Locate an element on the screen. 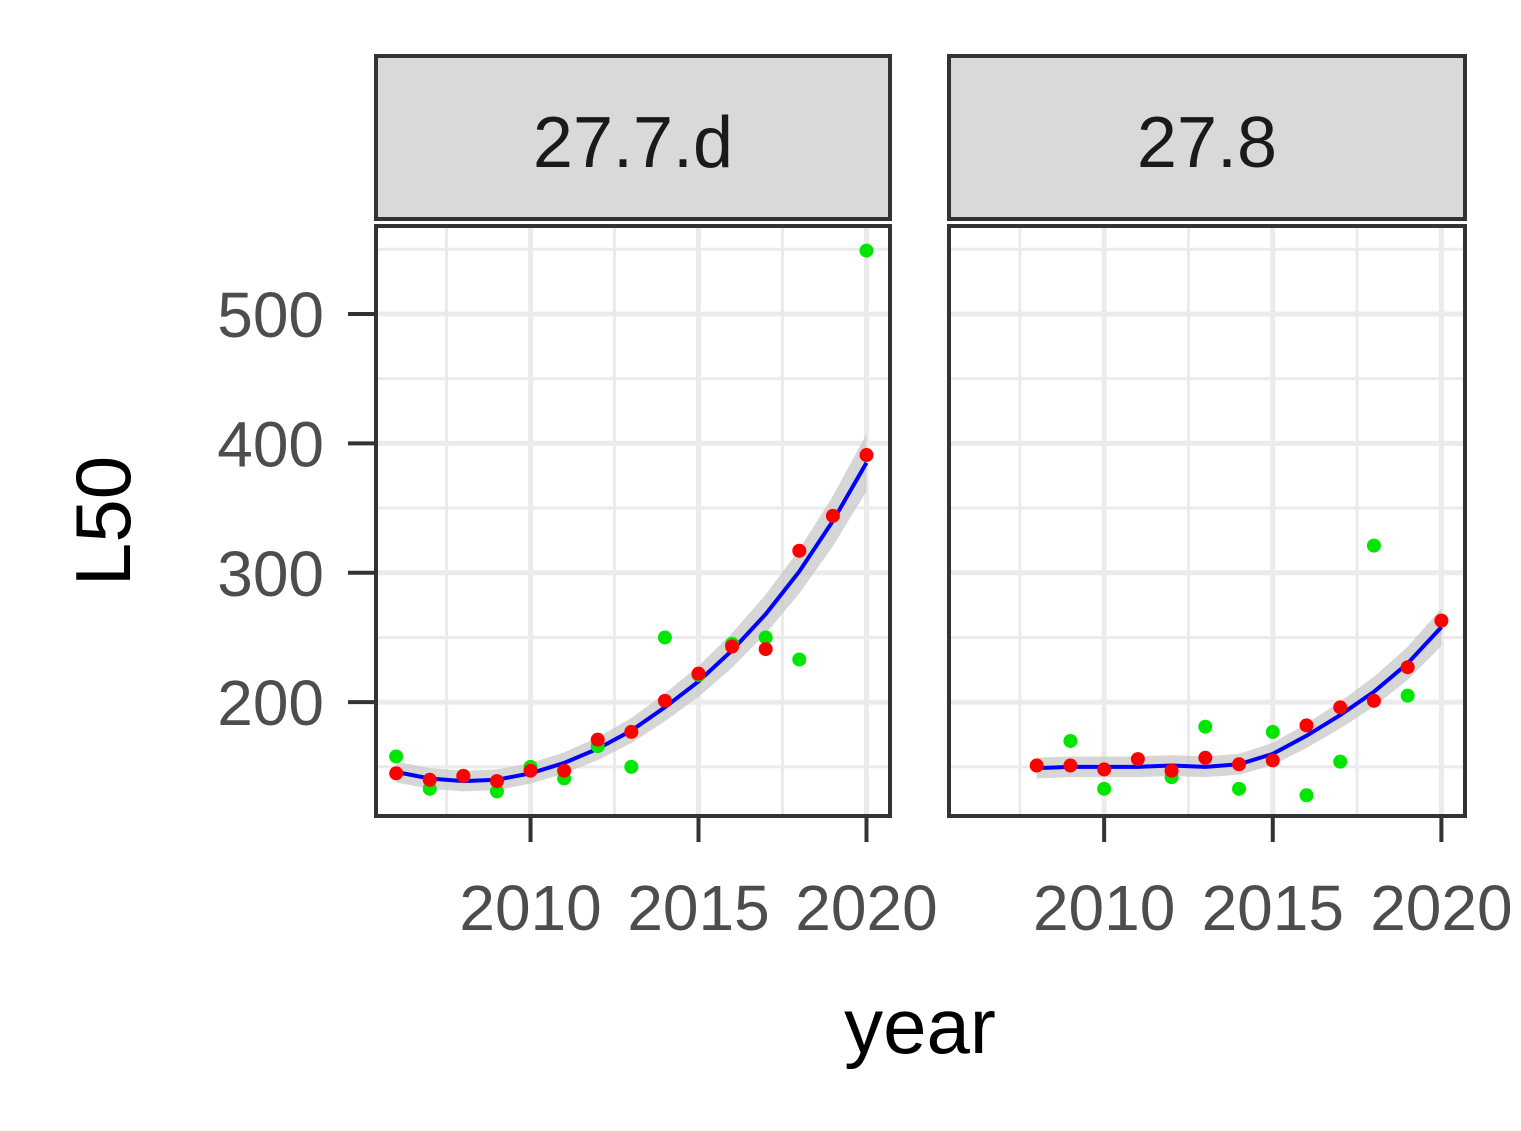 The height and width of the screenshot is (1131, 1521). y-tick-label: 200 is located at coordinates (270, 703).